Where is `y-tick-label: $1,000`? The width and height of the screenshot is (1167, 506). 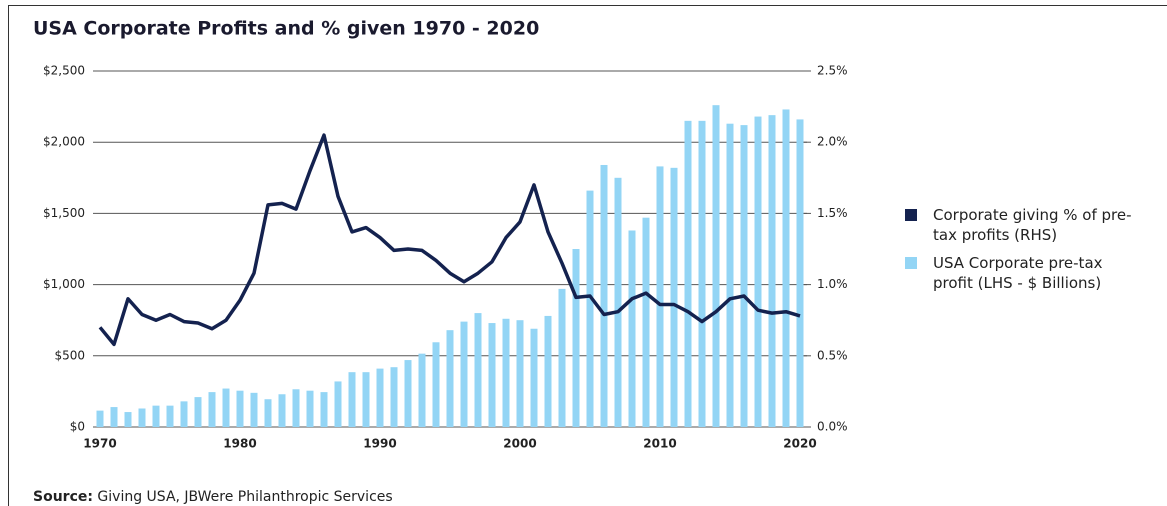
y-tick-label: $1,000 is located at coordinates (64, 284).